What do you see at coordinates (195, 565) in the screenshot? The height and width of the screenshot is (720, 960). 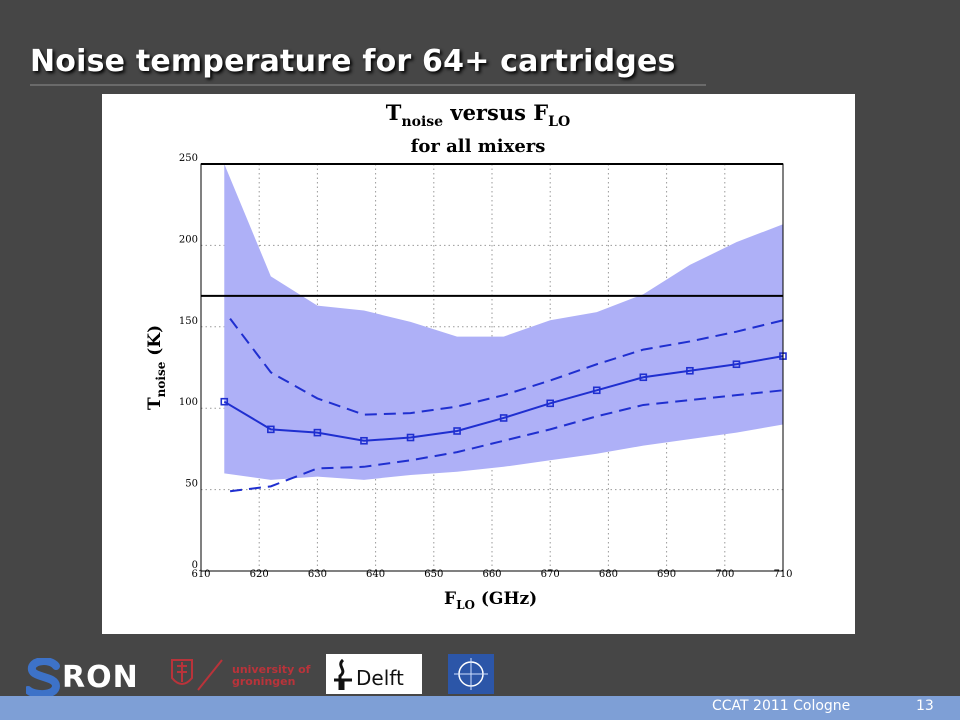 I see `y-tick-label: 0` at bounding box center [195, 565].